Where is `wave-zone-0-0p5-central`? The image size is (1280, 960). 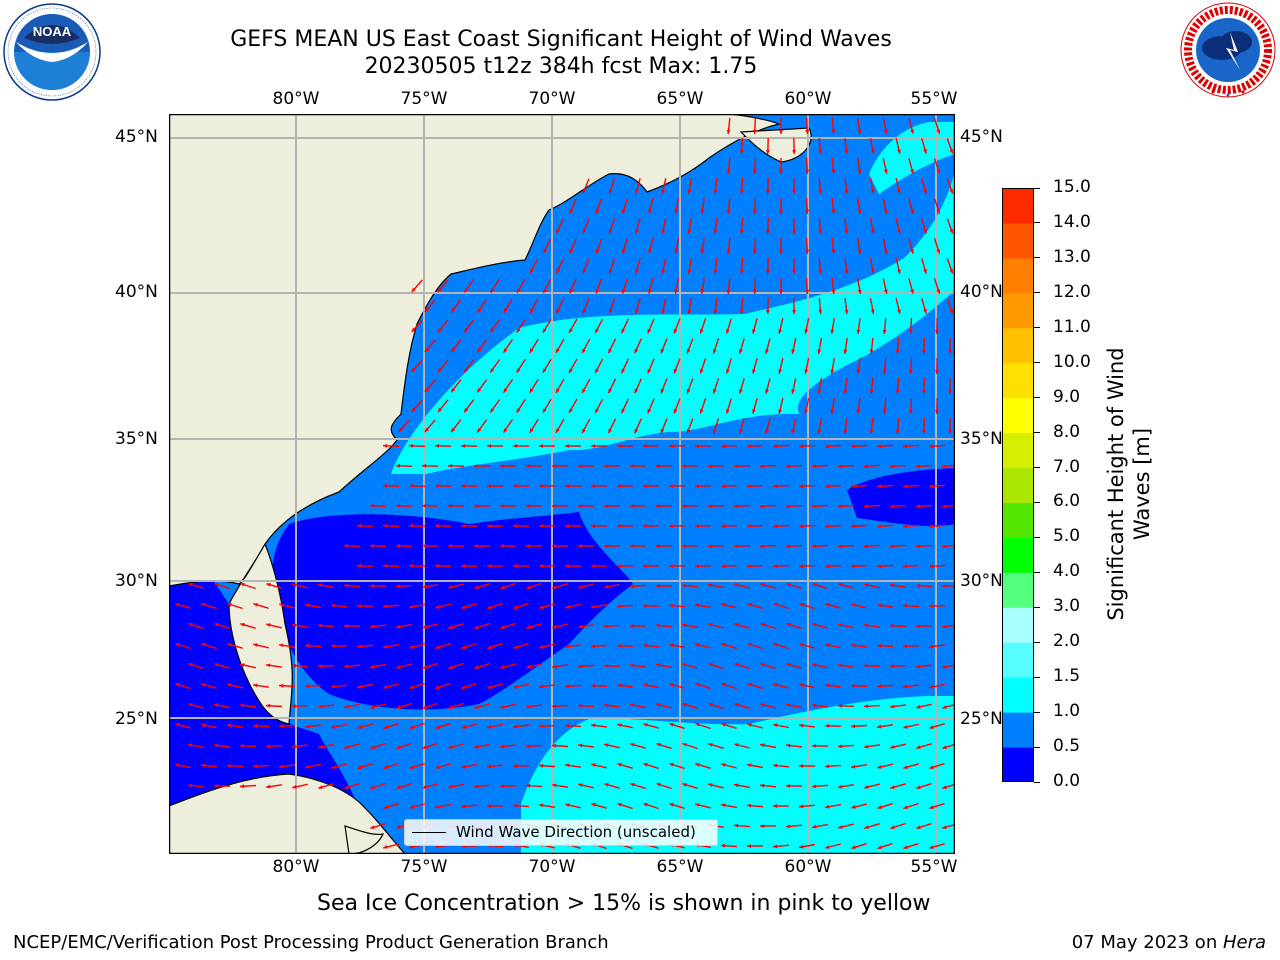
wave-zone-0-0p5-central is located at coordinates (452, 611).